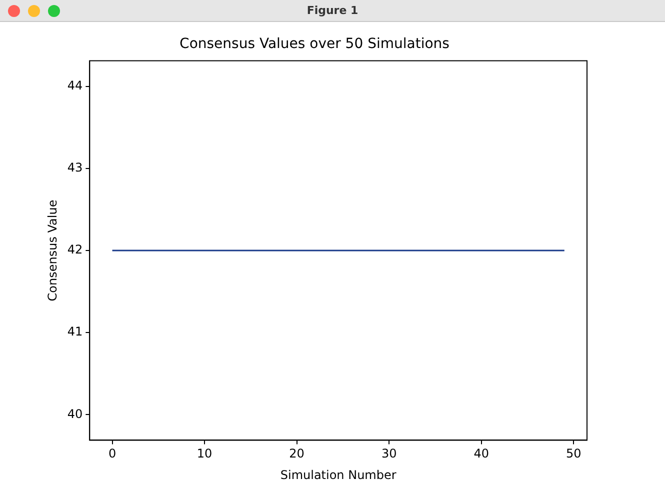 The width and height of the screenshot is (665, 499). I want to click on x-tick-label: 0, so click(112, 453).